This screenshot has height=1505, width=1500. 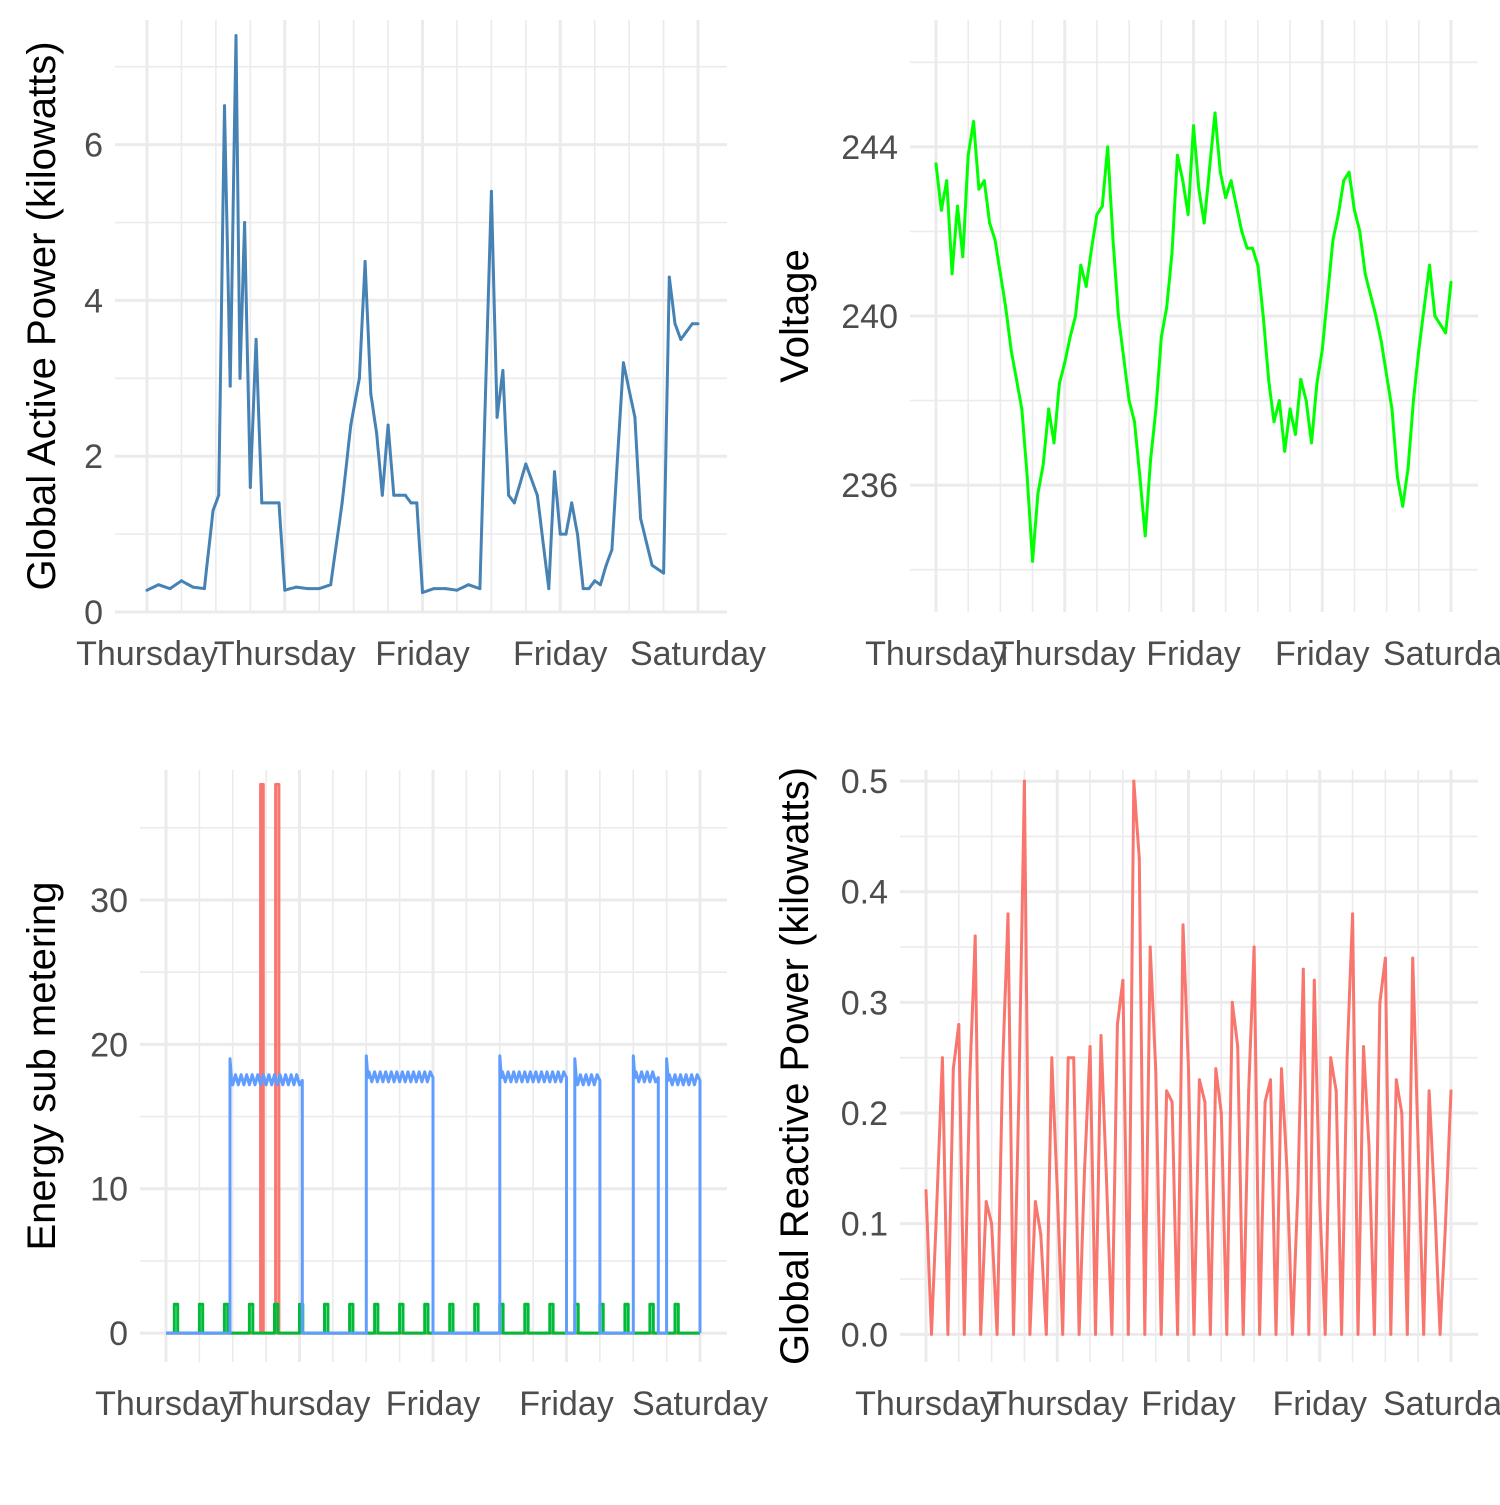 I want to click on y-tick-label: 0.1, so click(x=864, y=1225).